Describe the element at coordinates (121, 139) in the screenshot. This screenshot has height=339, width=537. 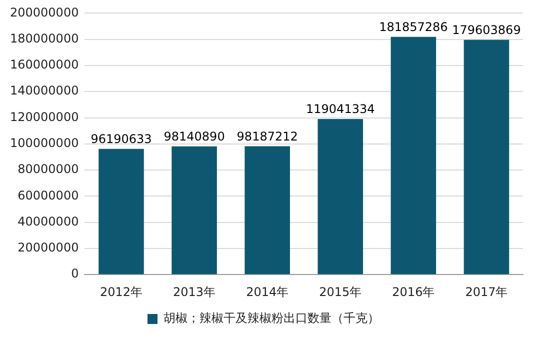
I see `data-label: 96190633` at that location.